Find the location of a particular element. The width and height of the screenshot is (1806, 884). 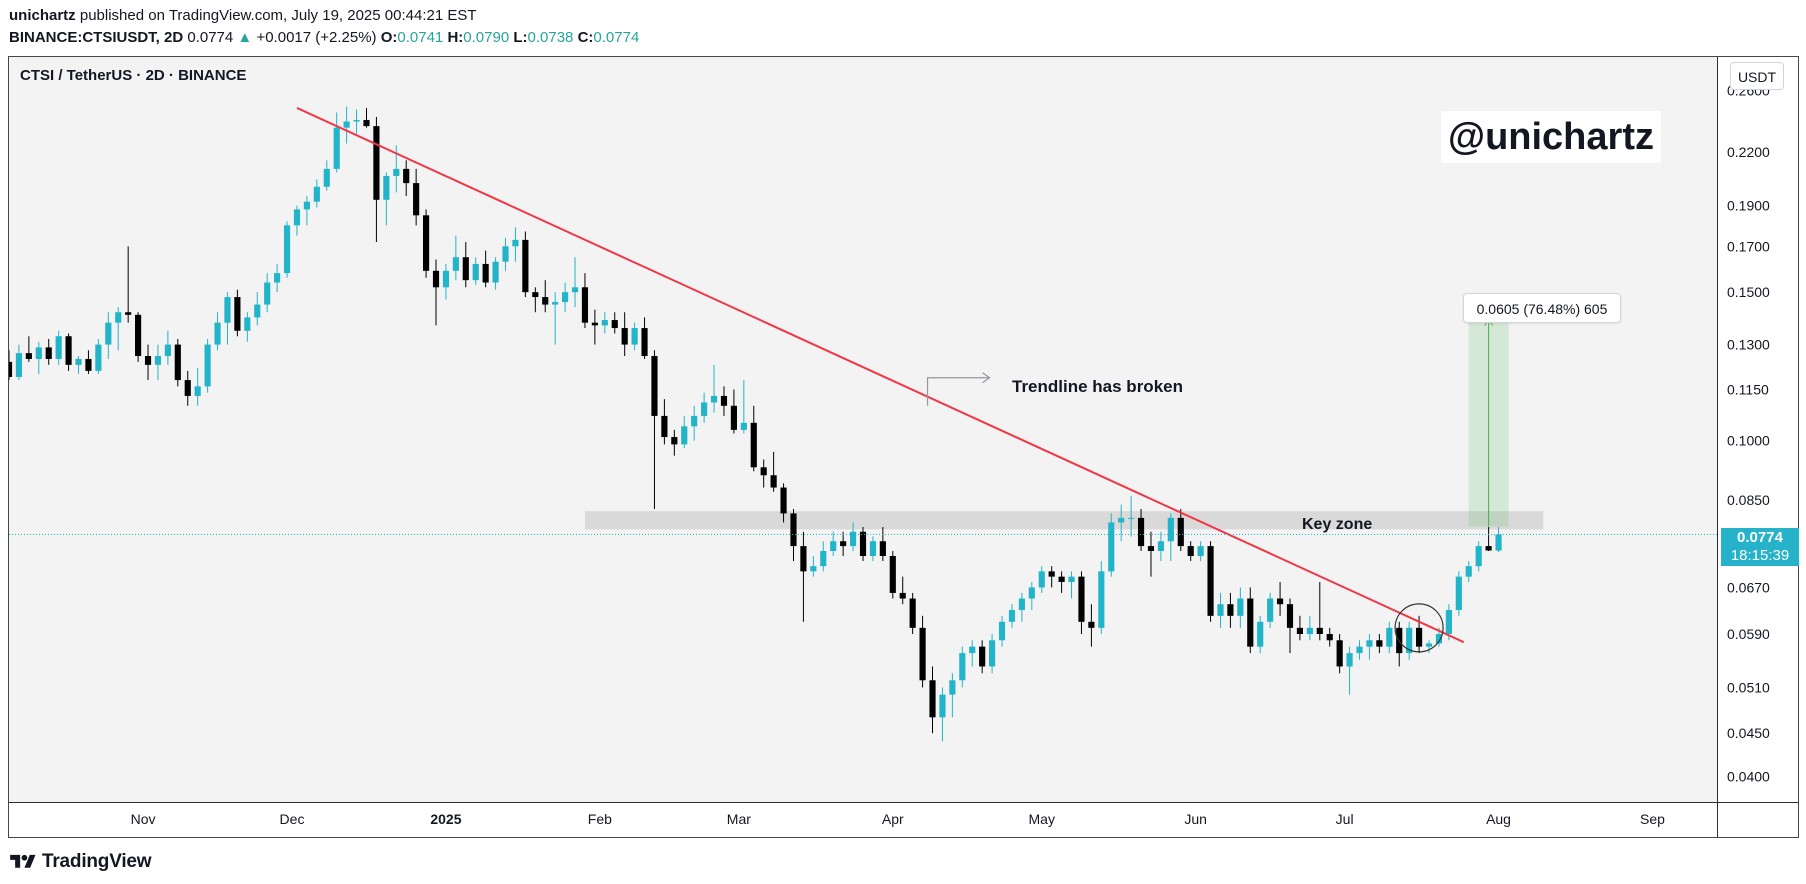

author-name: unichartz is located at coordinates (42, 15).